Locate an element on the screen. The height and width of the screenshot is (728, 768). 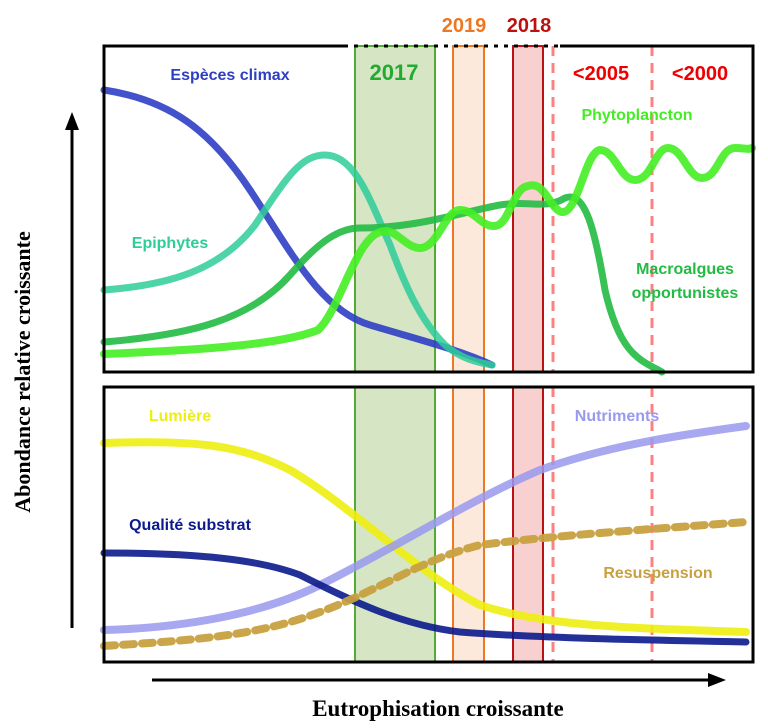
label-resuspension: Resuspension is located at coordinates (657, 573).